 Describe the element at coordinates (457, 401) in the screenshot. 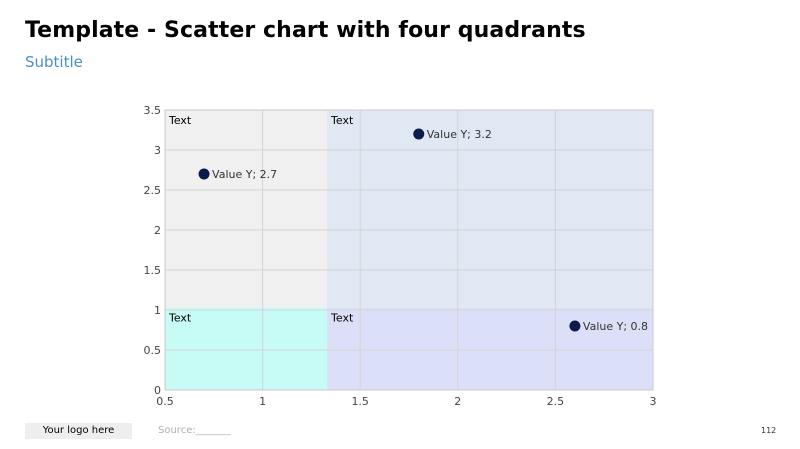

I see `x-tick-label: 2` at that location.